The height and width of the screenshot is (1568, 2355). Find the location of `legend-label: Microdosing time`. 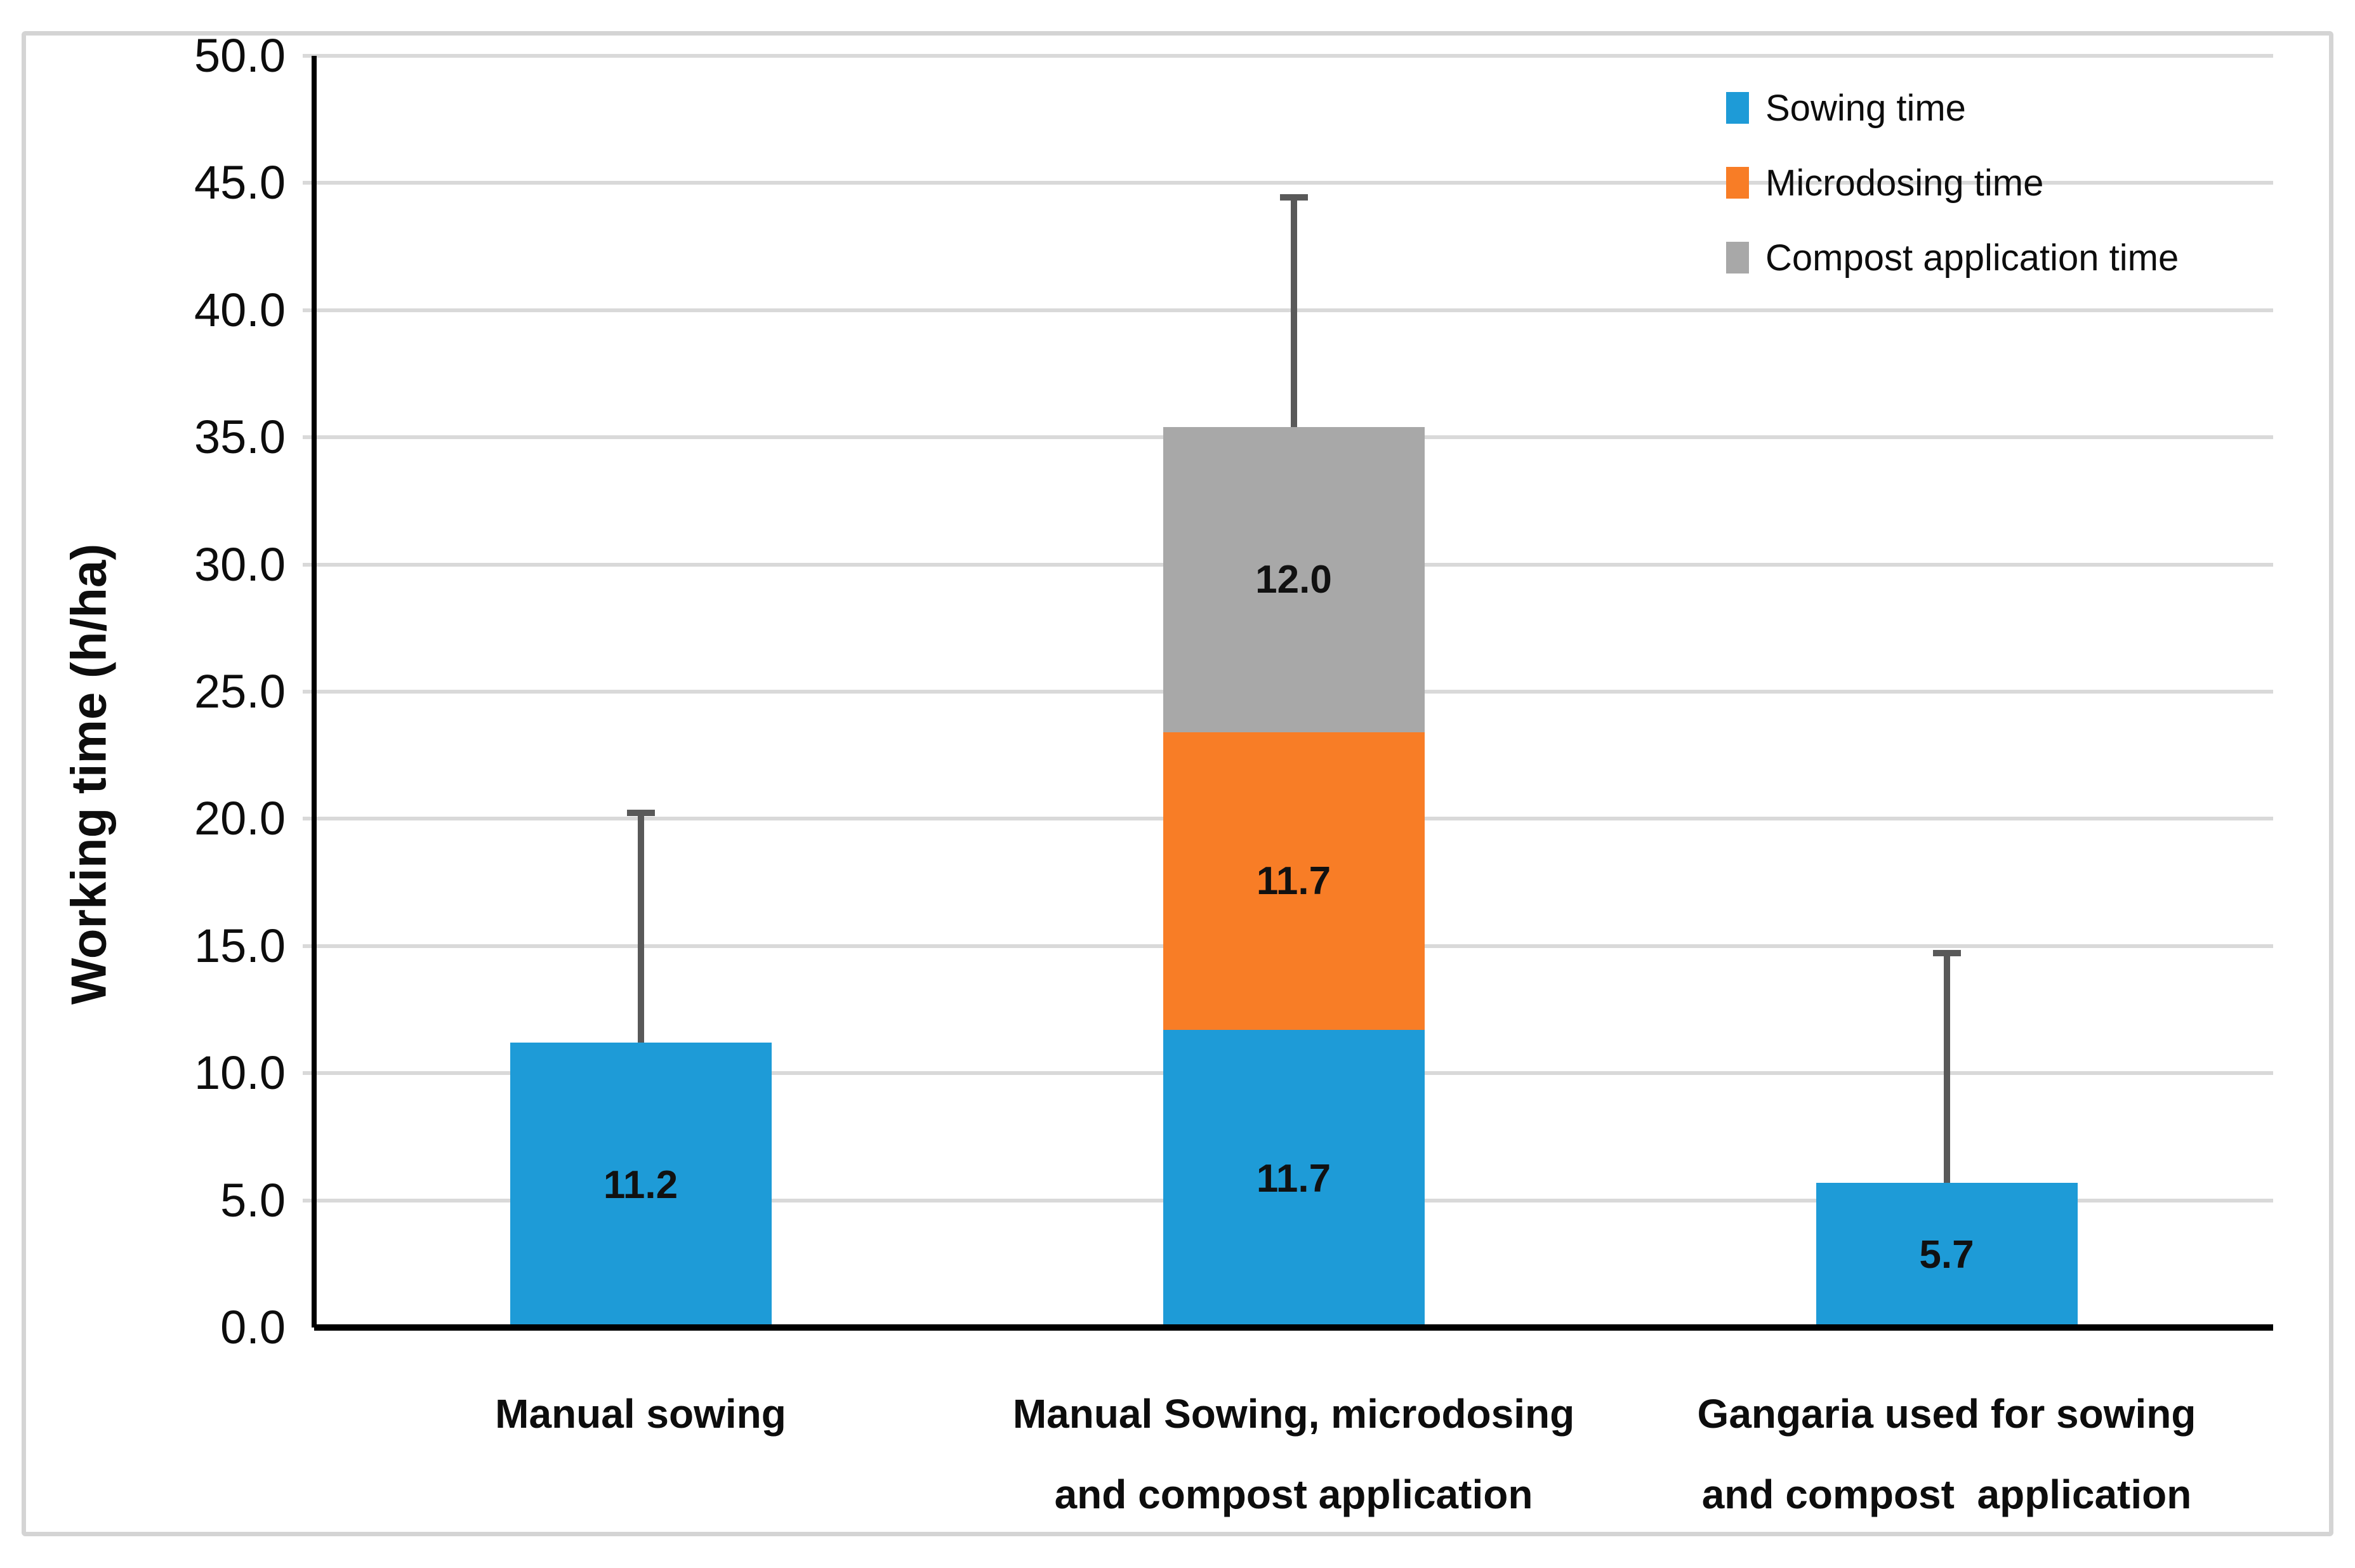

legend-label: Microdosing time is located at coordinates (1904, 183).